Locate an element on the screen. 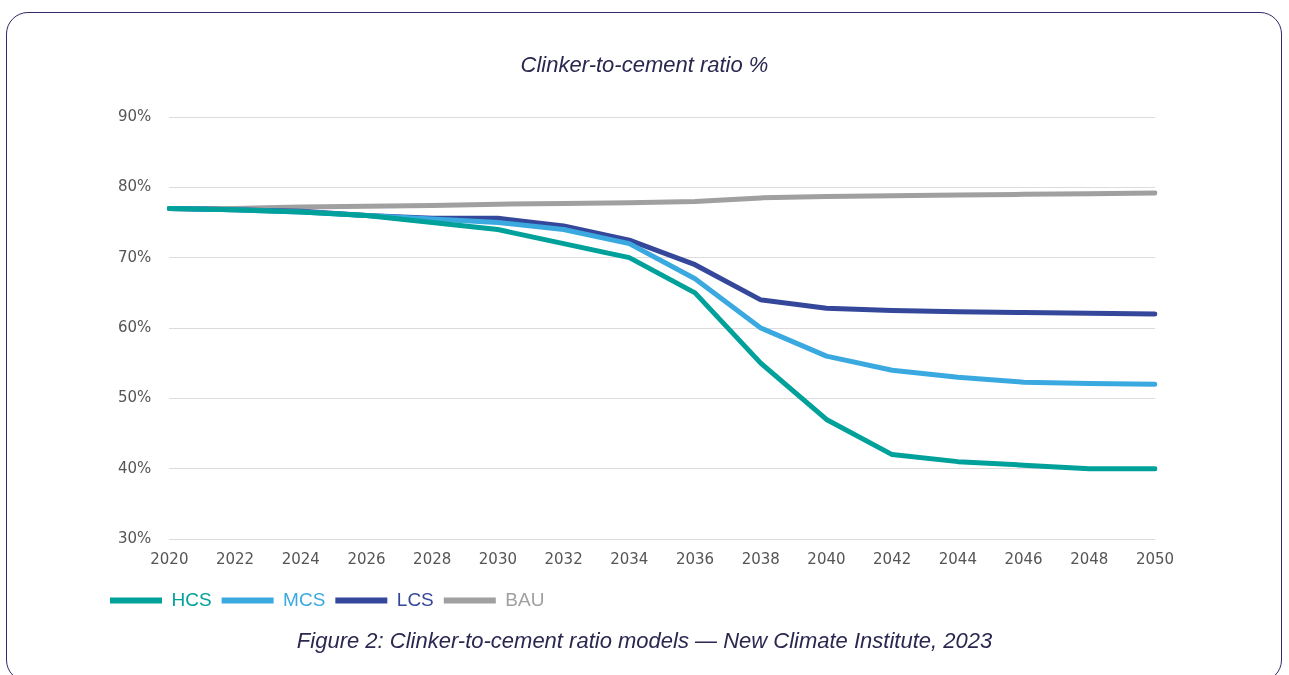 The image size is (1289, 675). x-tick-label: 2048 is located at coordinates (1089, 558).